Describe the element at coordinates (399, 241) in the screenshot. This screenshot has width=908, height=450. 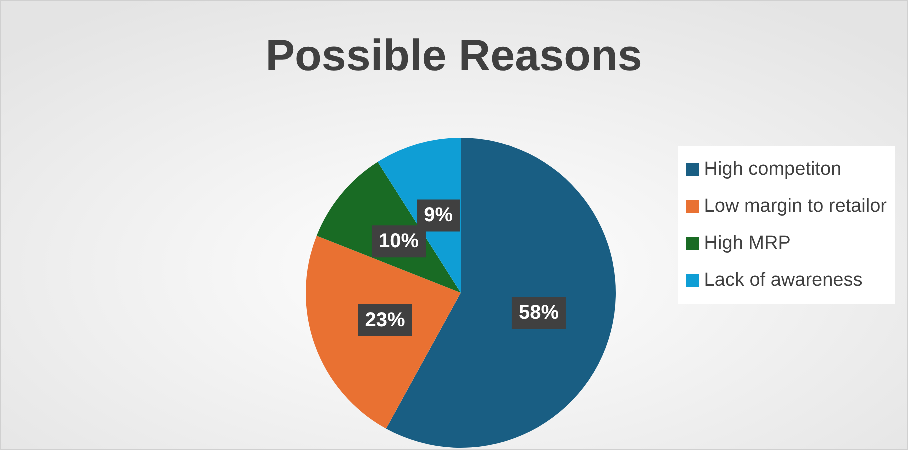
I see `data-label: 10%` at that location.